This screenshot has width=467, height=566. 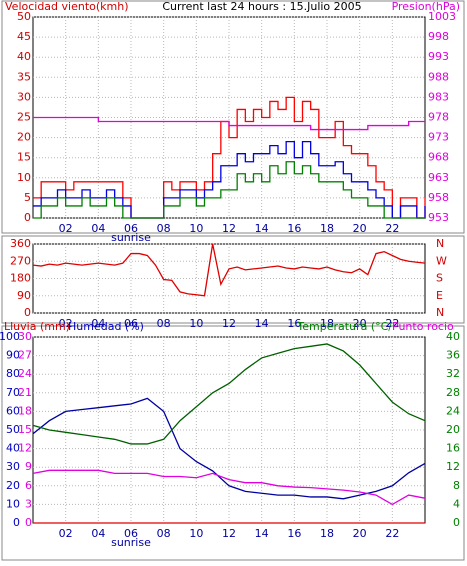 I want to click on y3-tick-label: 6, so click(x=28, y=485).